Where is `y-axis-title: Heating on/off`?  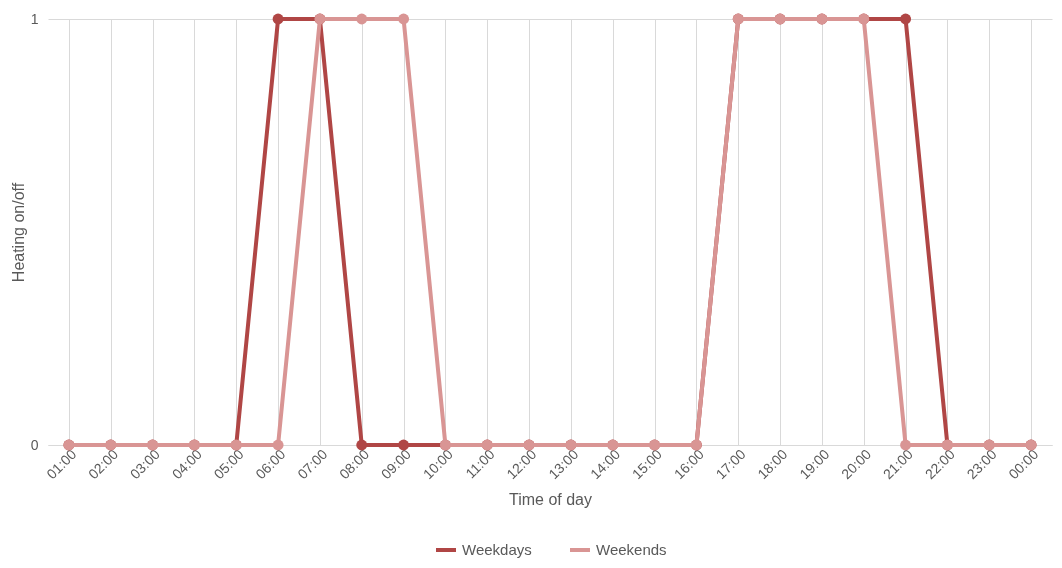 y-axis-title: Heating on/off is located at coordinates (18, 232).